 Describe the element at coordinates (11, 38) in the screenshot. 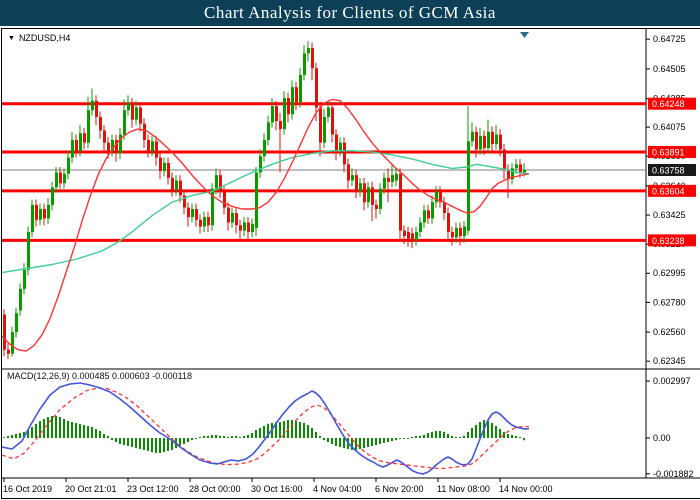

I see `chevron-down-icon: ▼` at that location.